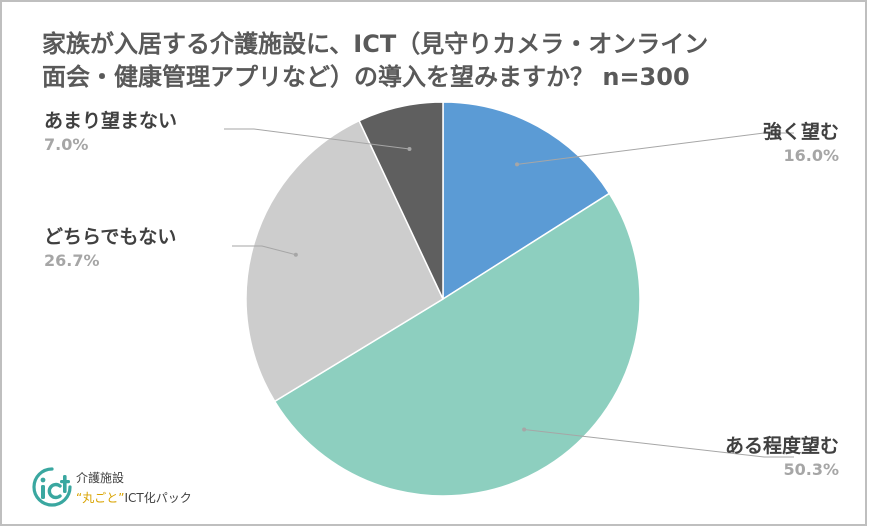 Image resolution: width=869 pixels, height=529 pixels. I want to click on chart-title-line-1: 家族が入居する介護施設に、ICT（見守りカメラ・オンライン, so click(375, 44).